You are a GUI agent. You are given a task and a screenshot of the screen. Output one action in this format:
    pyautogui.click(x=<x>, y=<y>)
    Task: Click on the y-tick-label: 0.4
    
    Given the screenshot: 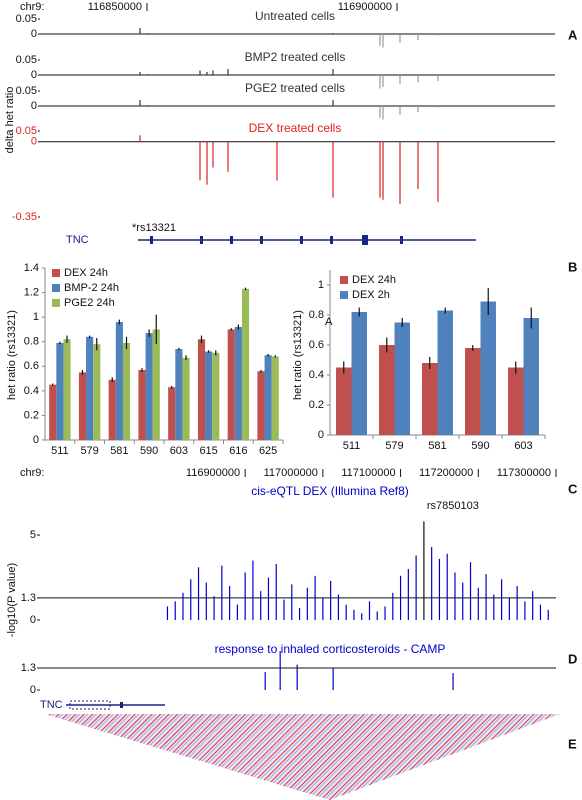 What is the action you would take?
    pyautogui.click(x=316, y=375)
    